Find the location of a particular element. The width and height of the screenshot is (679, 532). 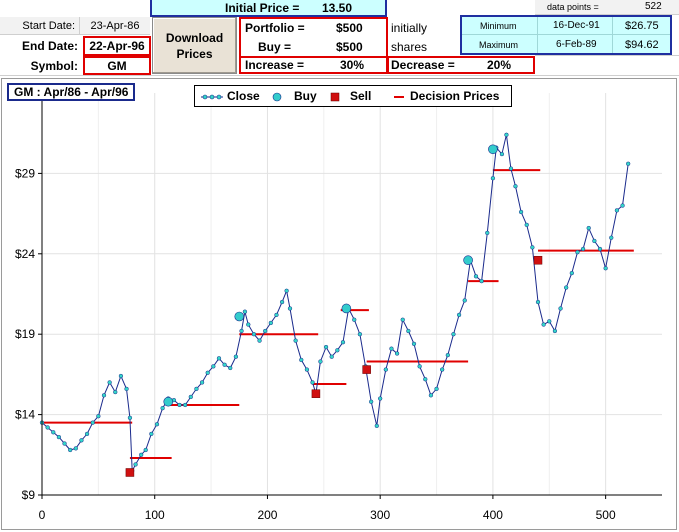

min-max-box is located at coordinates (566, 35).